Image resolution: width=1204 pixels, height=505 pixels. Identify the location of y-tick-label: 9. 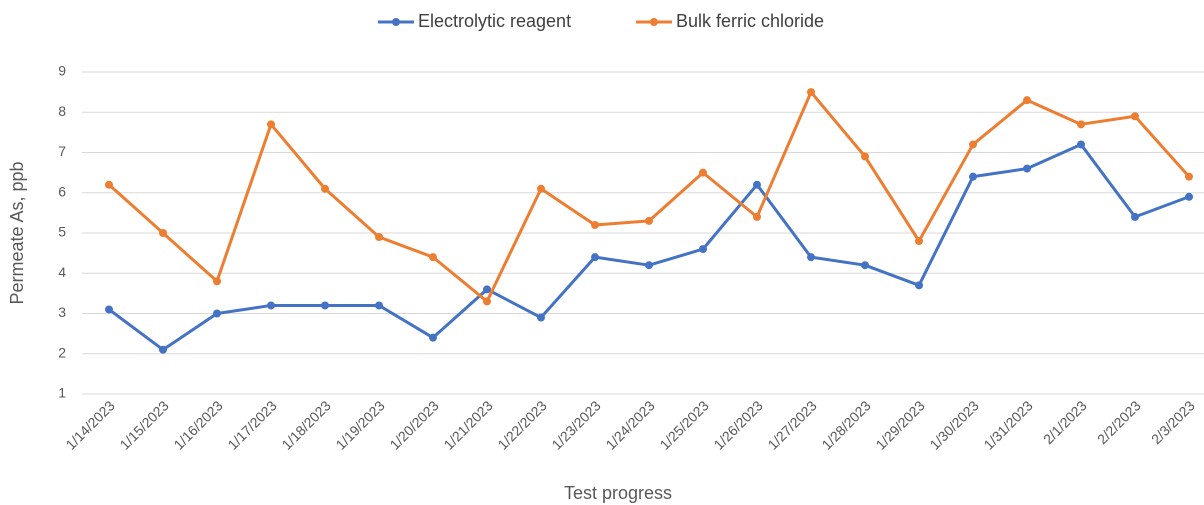
(62, 71).